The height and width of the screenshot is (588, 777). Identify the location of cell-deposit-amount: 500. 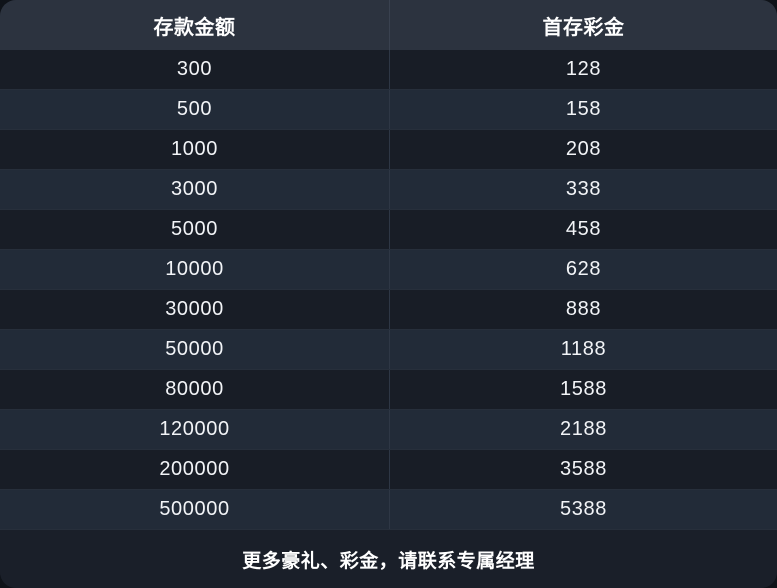
(194, 109).